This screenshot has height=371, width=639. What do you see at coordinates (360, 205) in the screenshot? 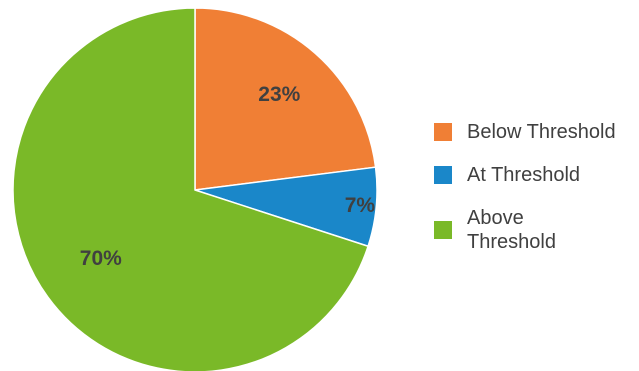
I see `slice-label-at-threshold: 7%` at bounding box center [360, 205].